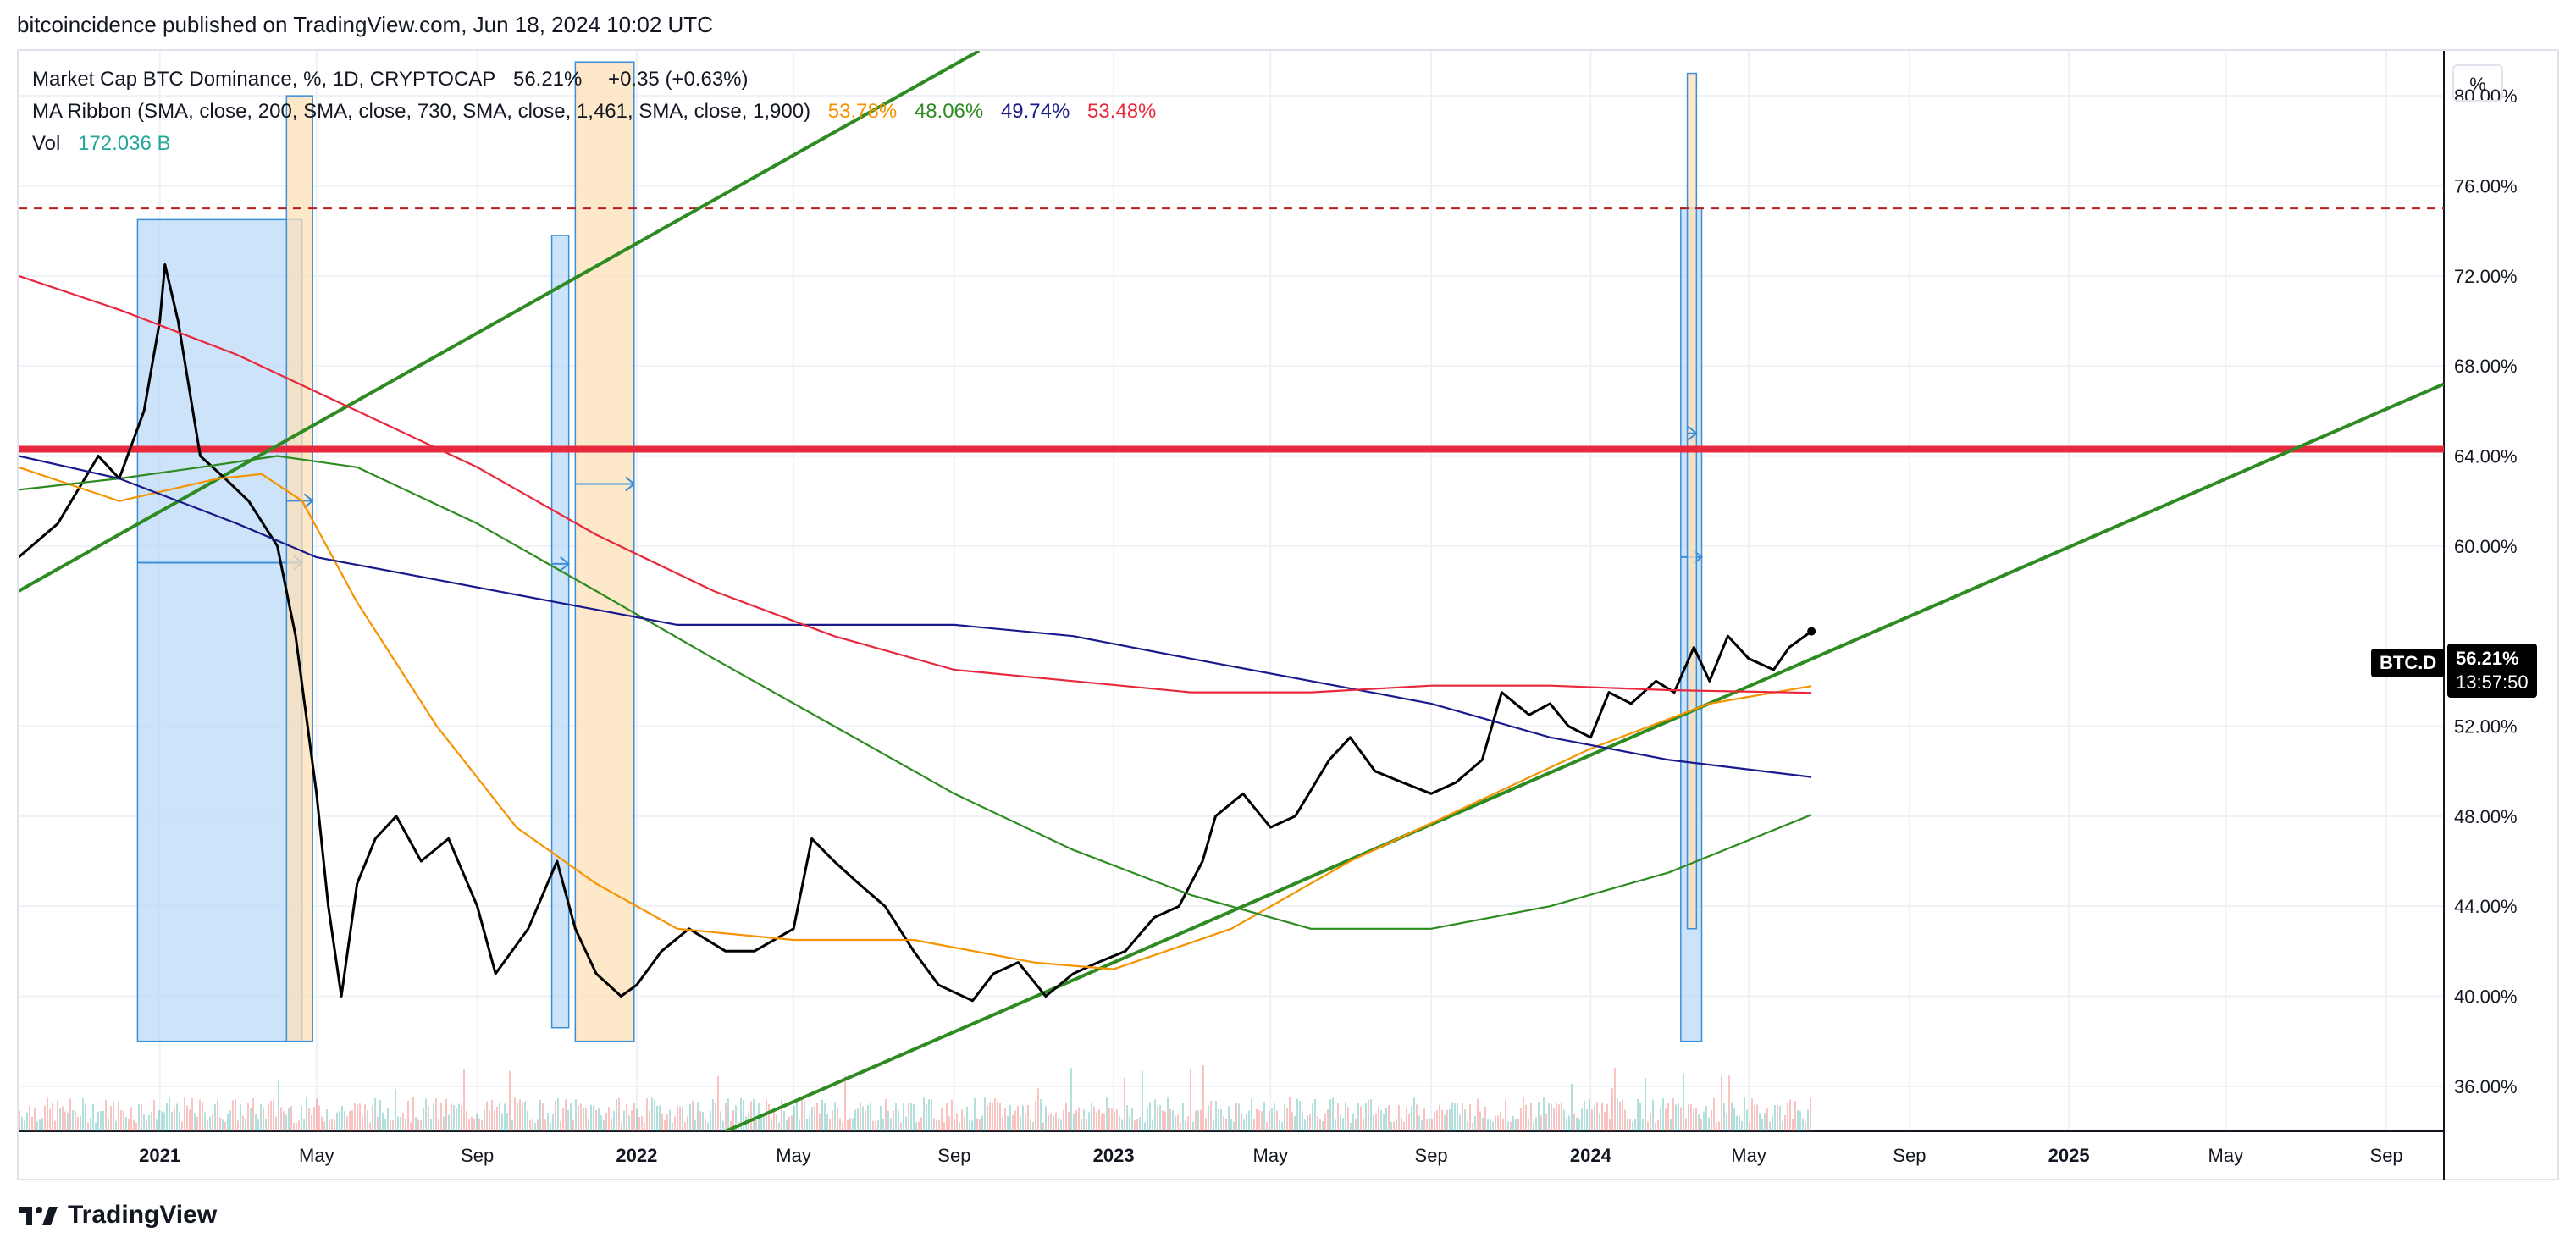 The image size is (2576, 1249). Describe the element at coordinates (560, 632) in the screenshot. I see `date-range-box` at that location.